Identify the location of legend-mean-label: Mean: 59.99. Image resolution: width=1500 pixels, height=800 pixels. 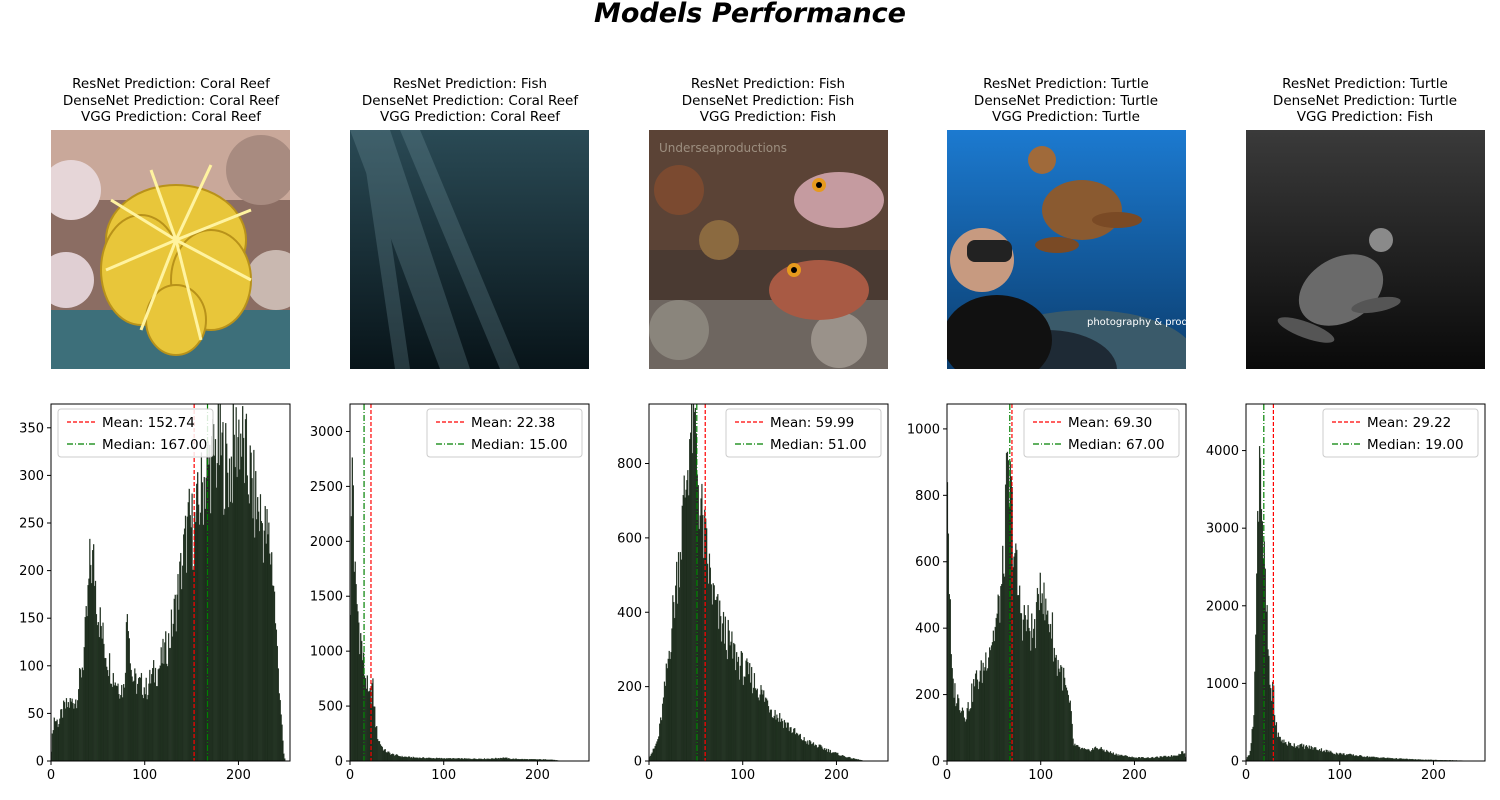
(812, 423).